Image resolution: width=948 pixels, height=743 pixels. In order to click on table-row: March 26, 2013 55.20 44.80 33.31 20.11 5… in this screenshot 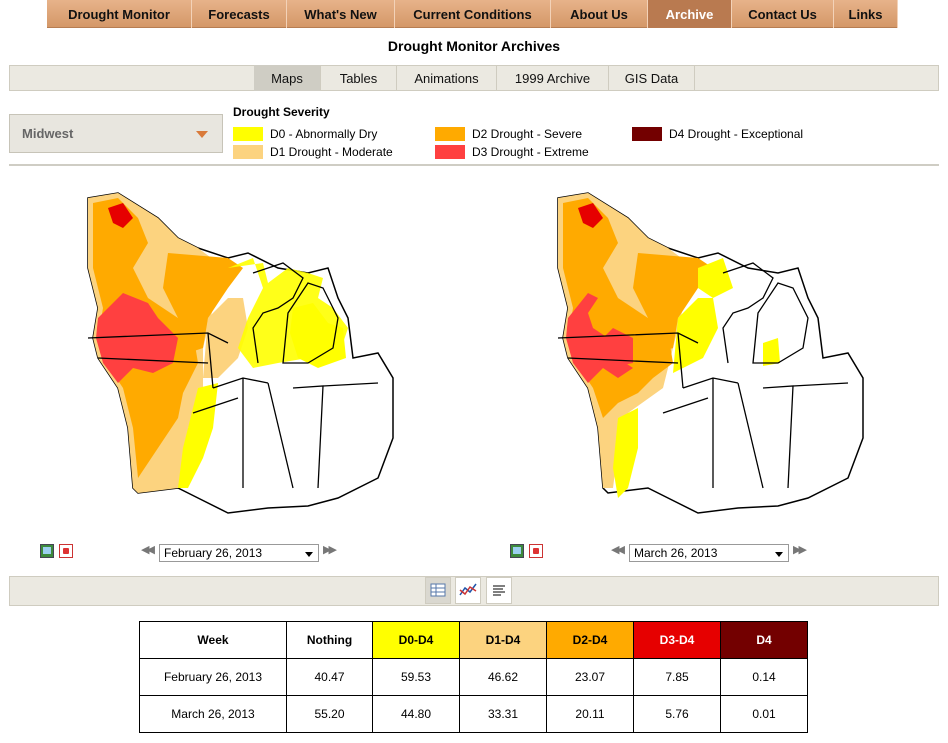, I will do `click(473, 714)`.